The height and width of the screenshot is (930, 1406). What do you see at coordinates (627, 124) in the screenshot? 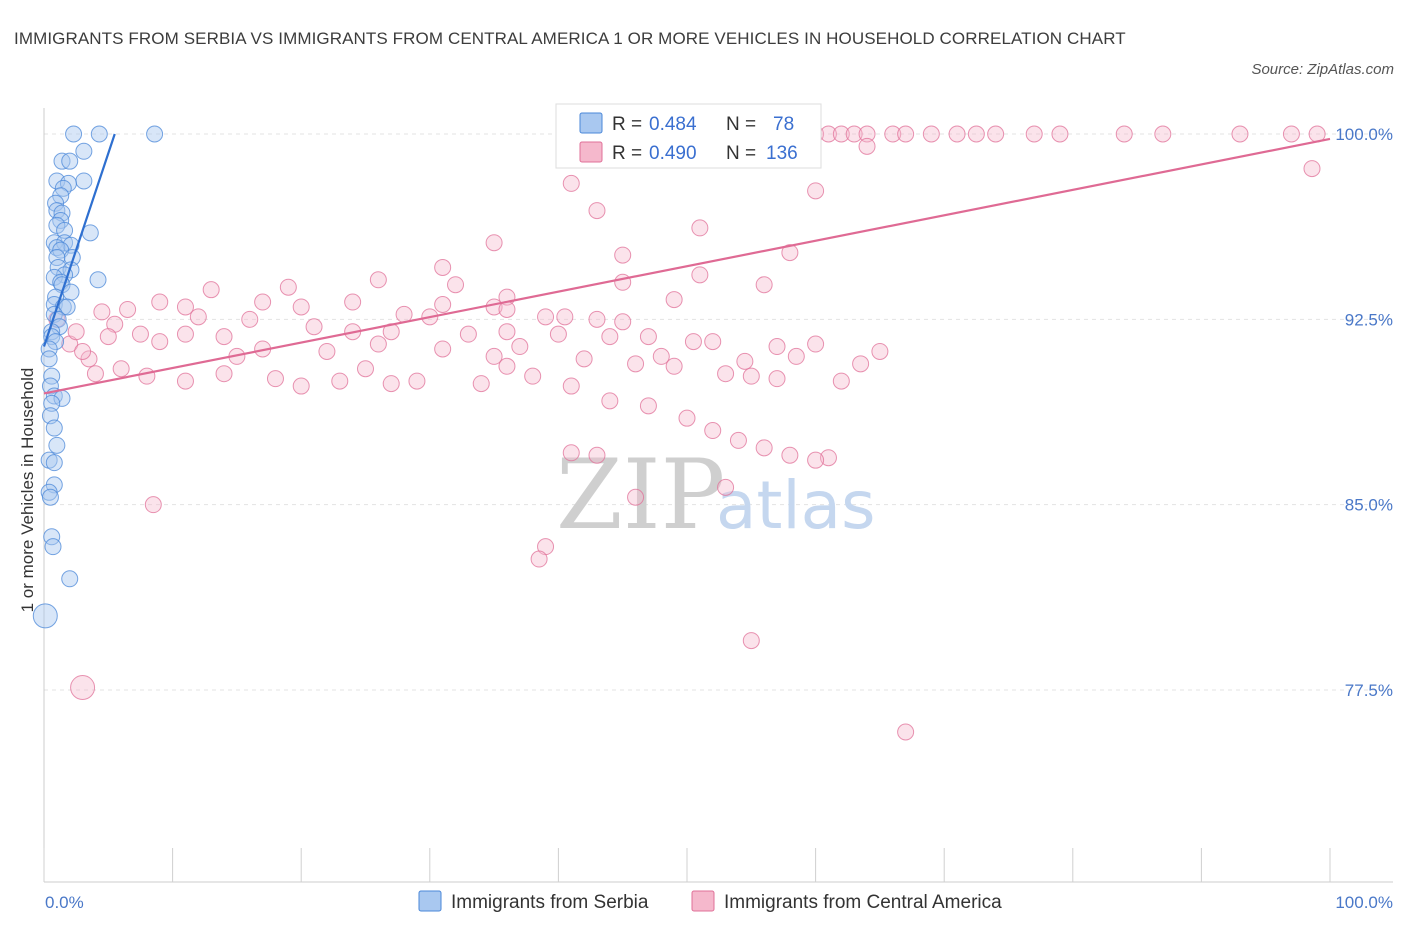
I see `legend-r-label-serbia: R =` at bounding box center [627, 124].